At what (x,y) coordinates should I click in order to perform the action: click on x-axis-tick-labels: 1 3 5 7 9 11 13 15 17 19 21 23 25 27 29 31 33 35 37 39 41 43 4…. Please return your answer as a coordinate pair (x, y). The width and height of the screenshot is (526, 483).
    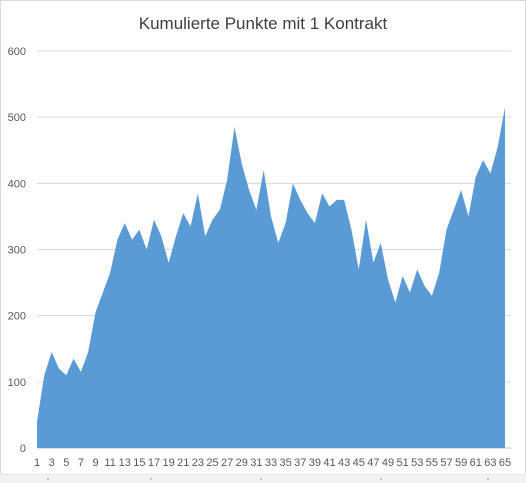
    Looking at the image, I should click on (272, 463).